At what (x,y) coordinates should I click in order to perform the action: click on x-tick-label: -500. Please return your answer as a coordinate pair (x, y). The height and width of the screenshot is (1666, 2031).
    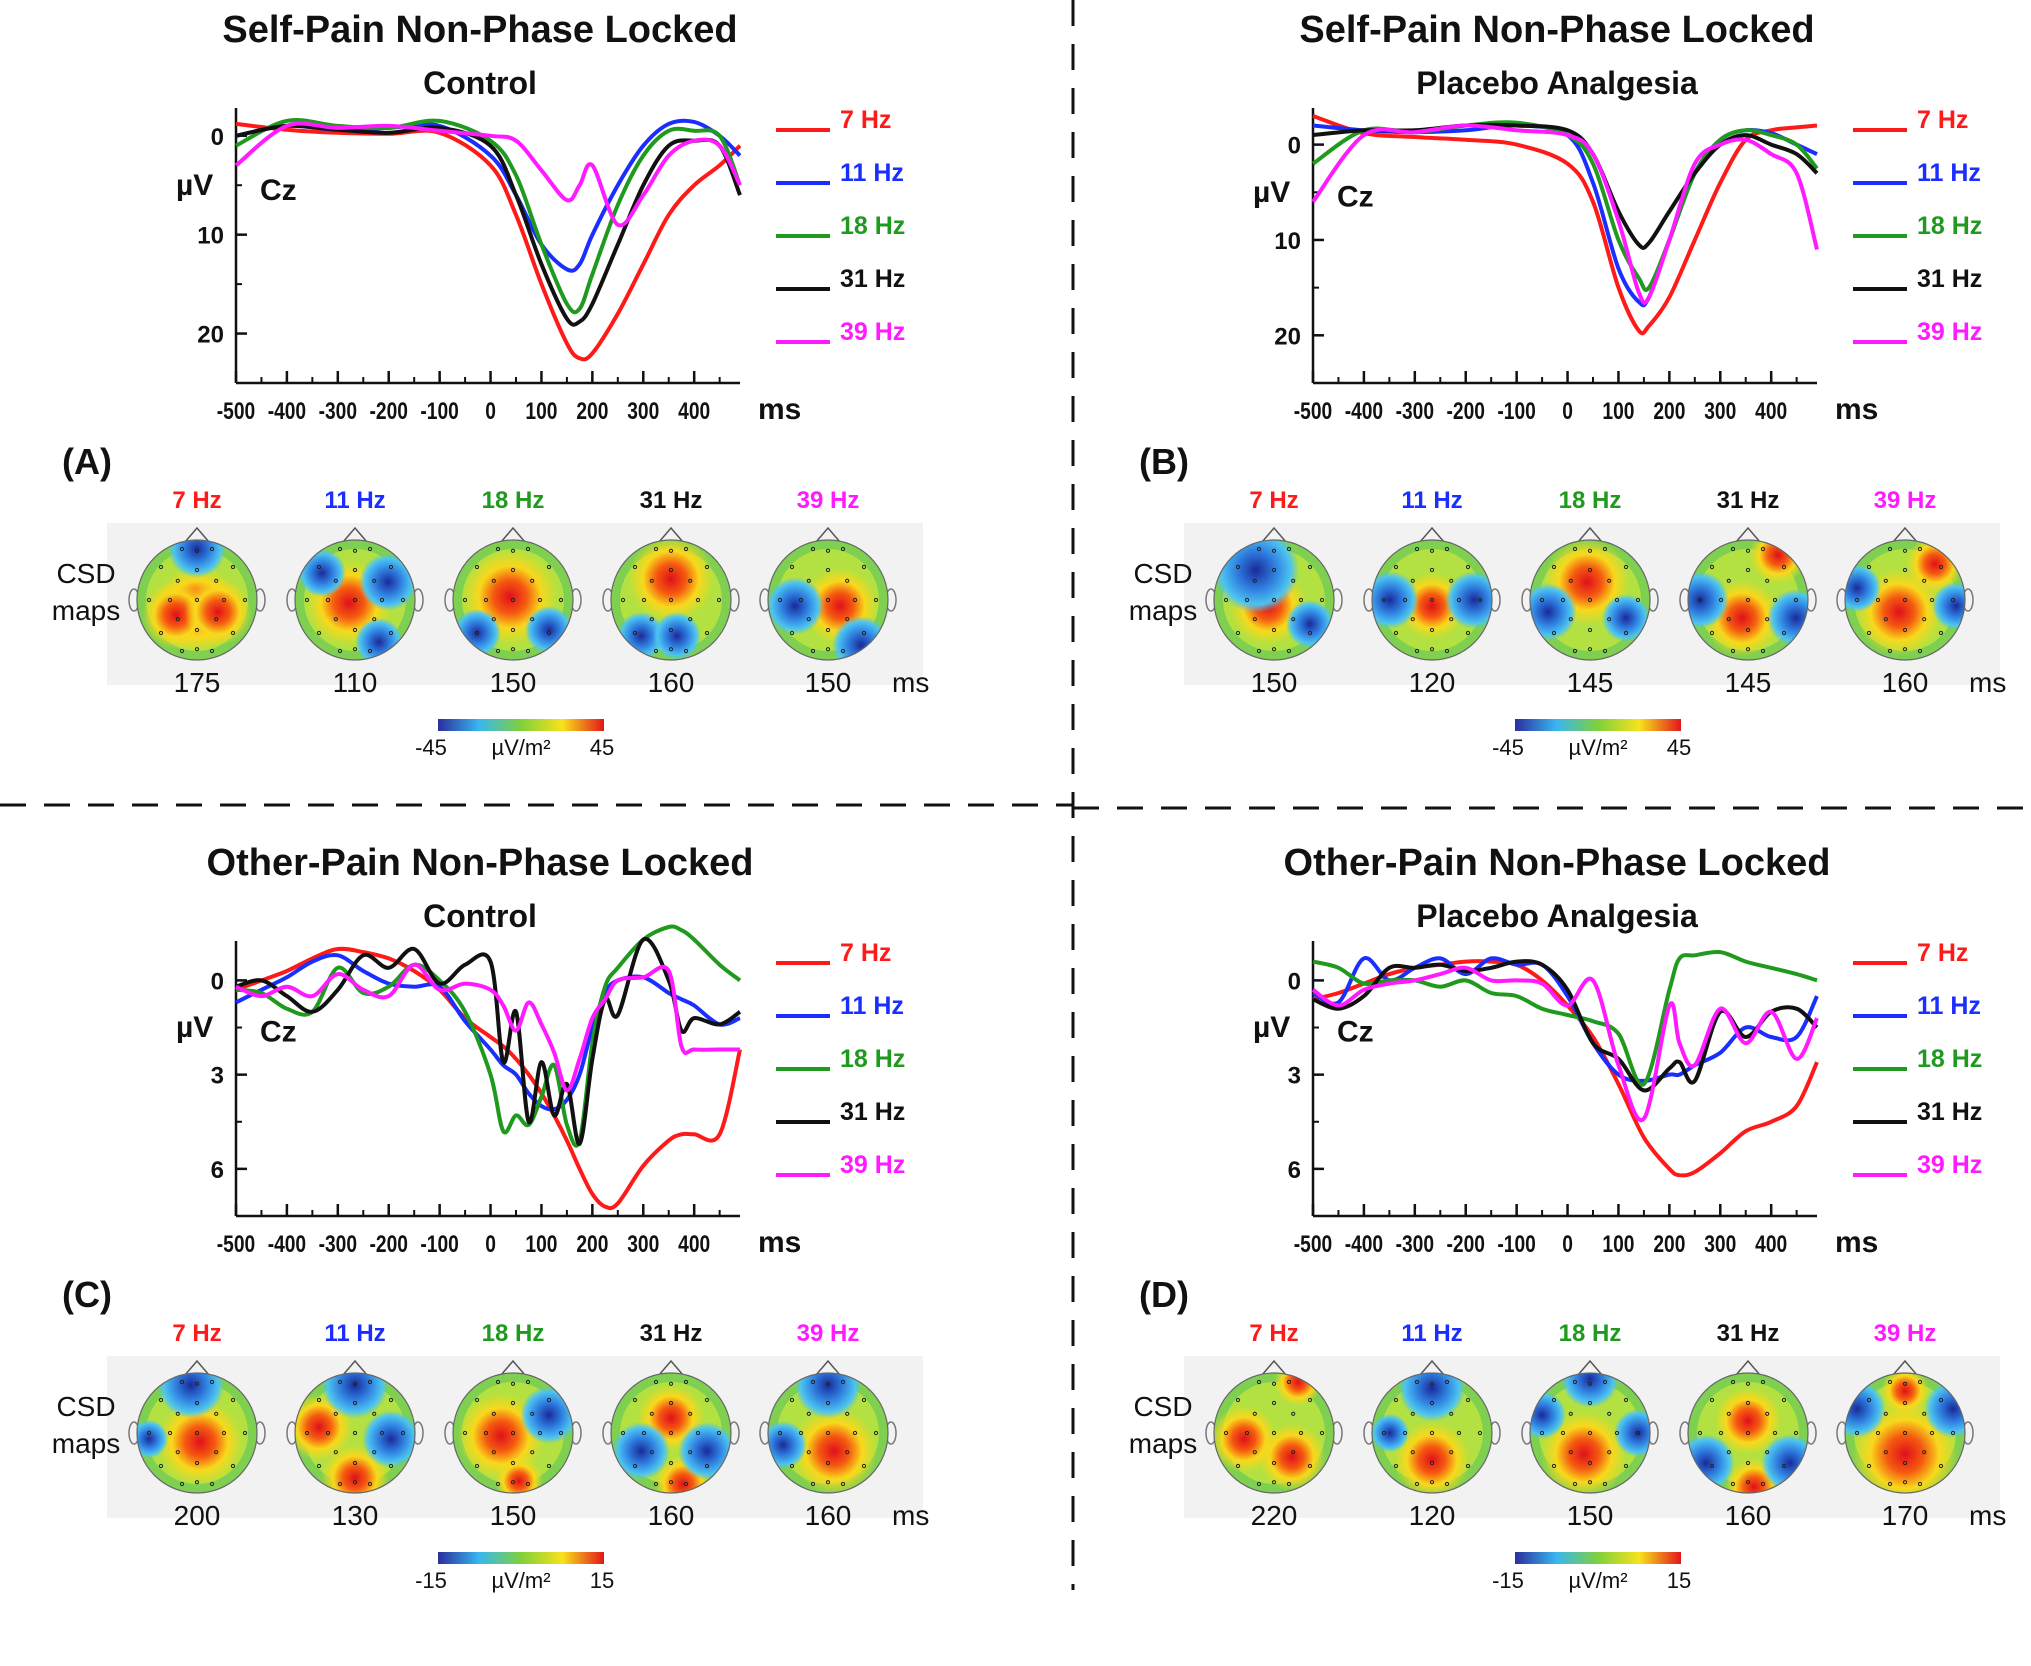
    Looking at the image, I should click on (1313, 1244).